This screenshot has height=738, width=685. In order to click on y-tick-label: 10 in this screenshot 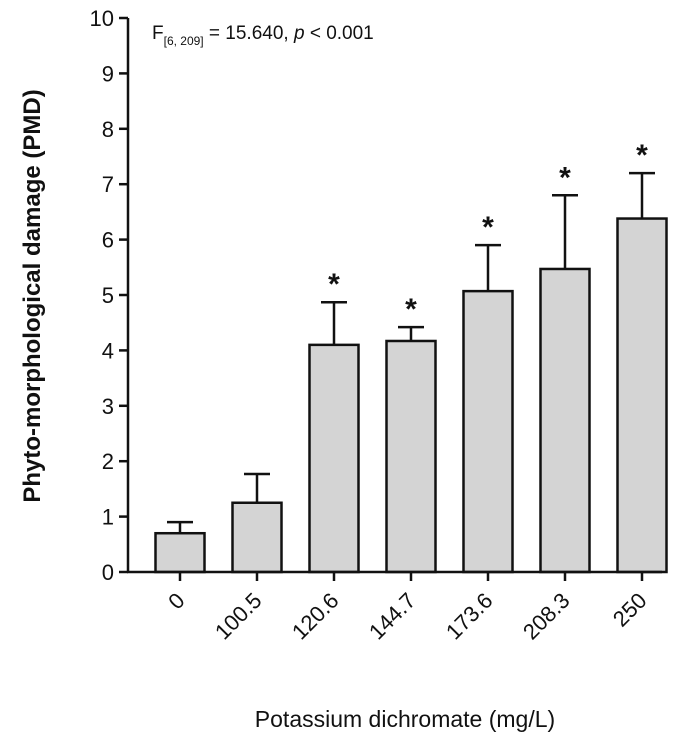, I will do `click(102, 18)`.